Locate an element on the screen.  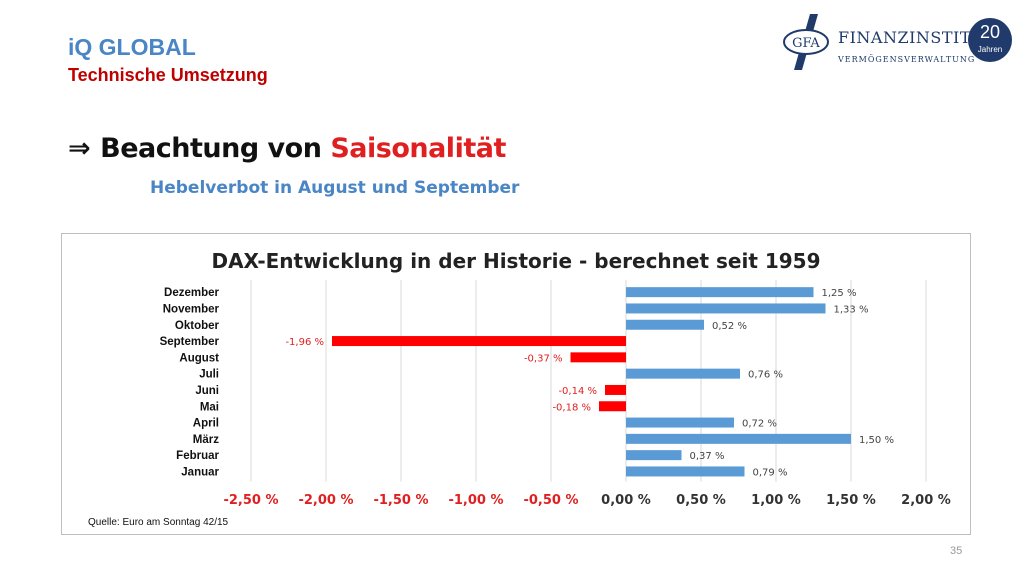
logo-mark-text: GFA is located at coordinates (806, 43).